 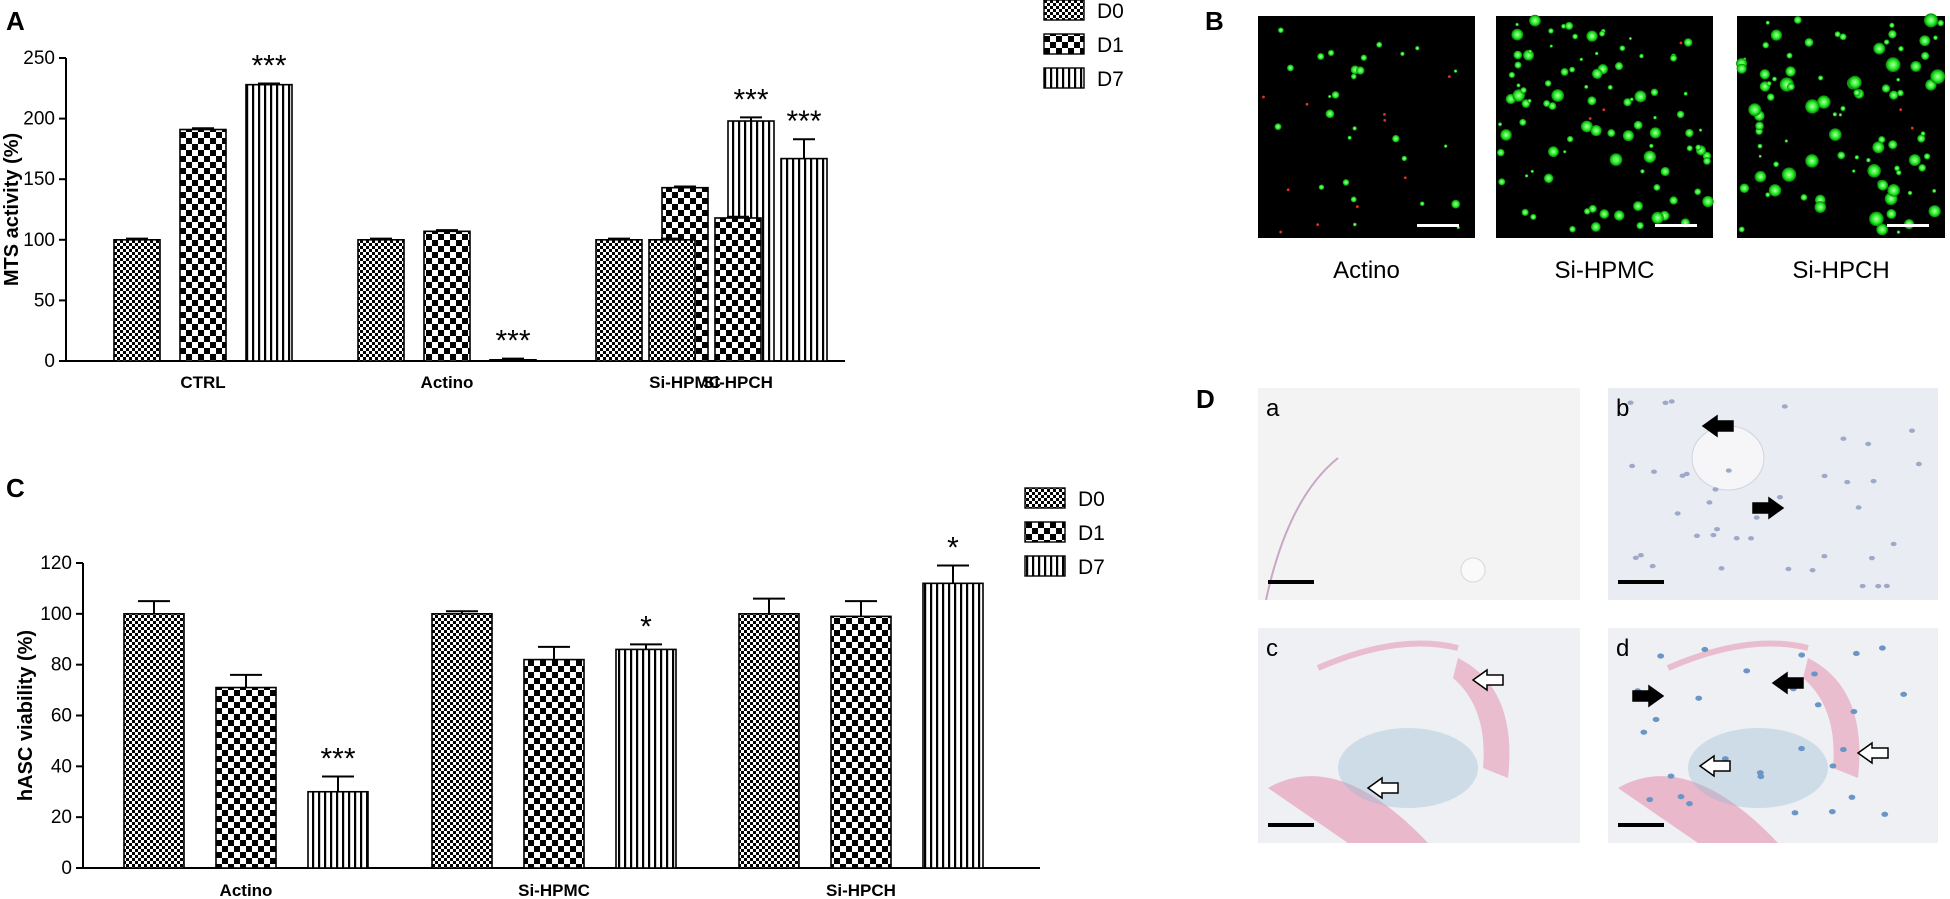 I want to click on collagen-fiber, so click(x=1387, y=655).